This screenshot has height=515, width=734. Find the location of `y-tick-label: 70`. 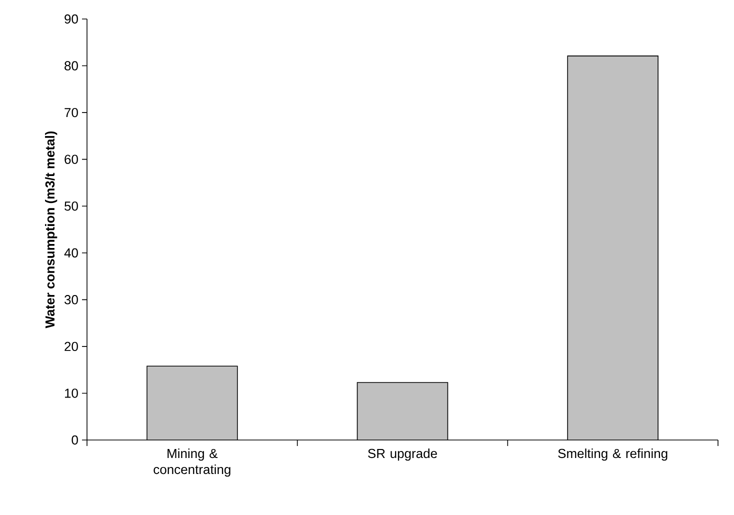

y-tick-label: 70 is located at coordinates (71, 113).